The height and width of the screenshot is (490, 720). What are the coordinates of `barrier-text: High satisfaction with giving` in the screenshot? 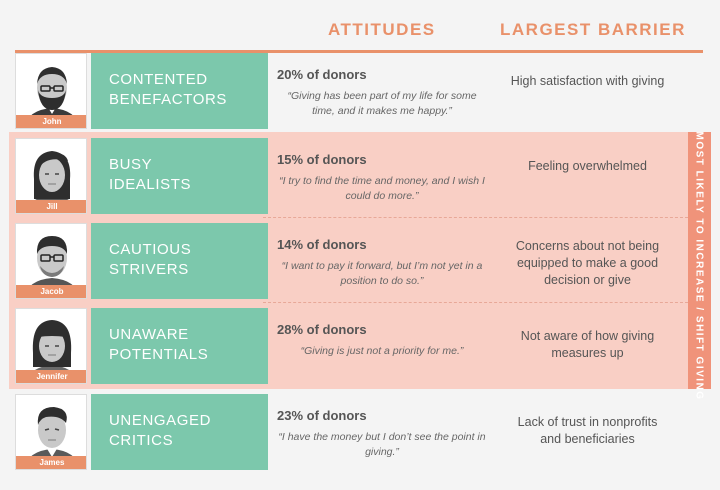 It's located at (587, 81).